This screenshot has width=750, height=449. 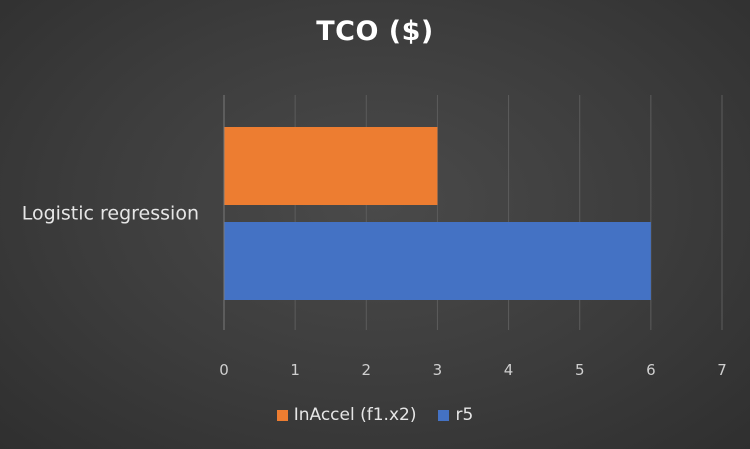 I want to click on legend-label-r5: r5, so click(x=464, y=415).